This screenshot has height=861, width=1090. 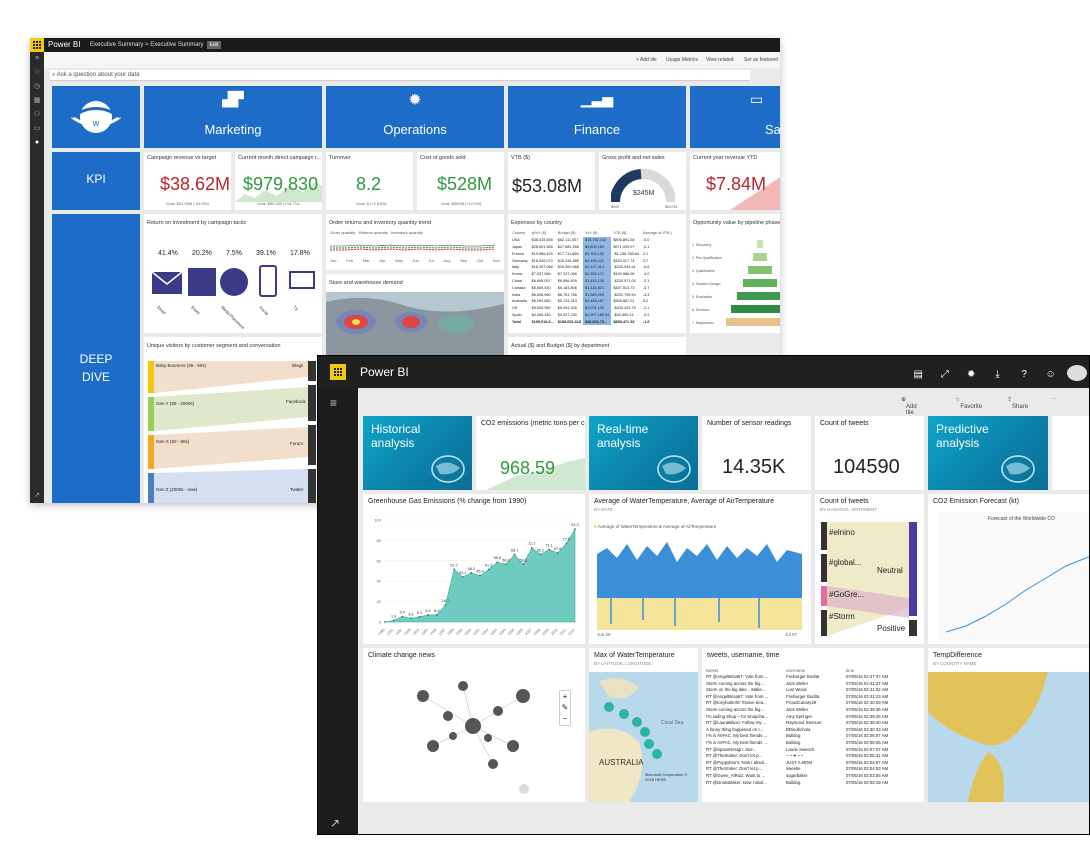 I want to click on qna-input: ⌕ Ask a question about your data, so click(x=400, y=75).